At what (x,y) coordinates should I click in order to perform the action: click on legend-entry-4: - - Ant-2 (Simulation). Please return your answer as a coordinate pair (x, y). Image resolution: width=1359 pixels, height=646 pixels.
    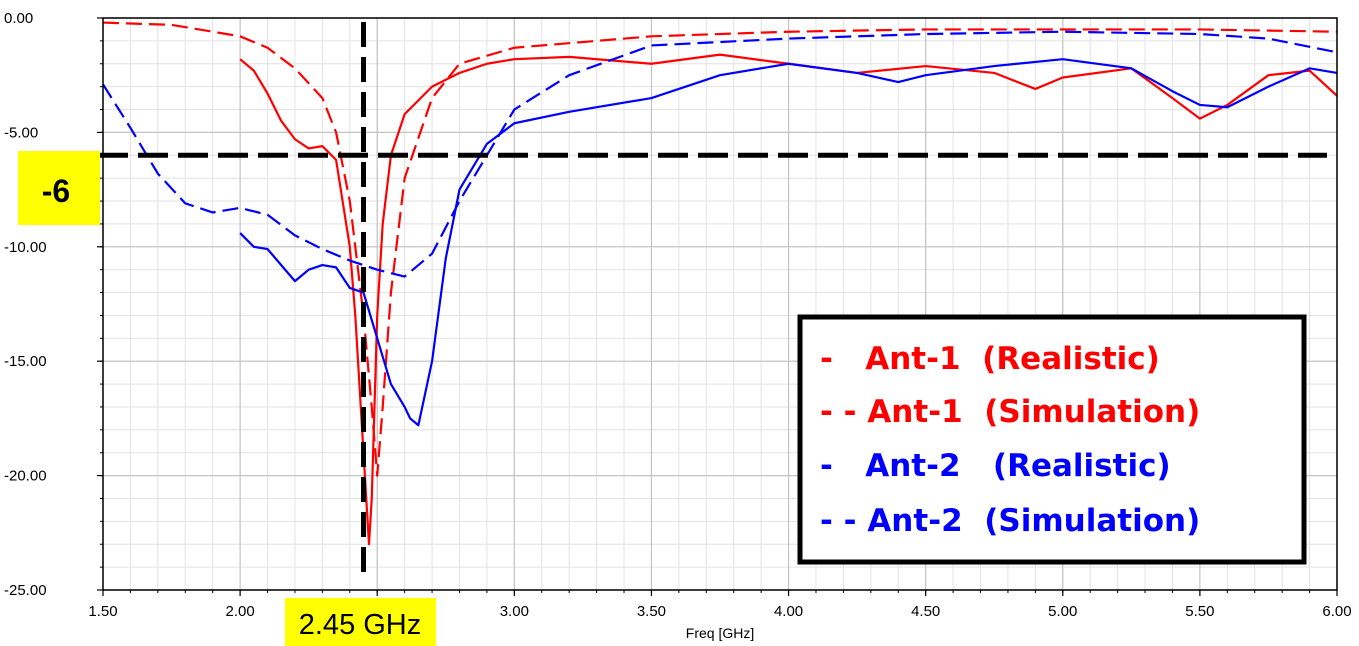
    Looking at the image, I should click on (1010, 521).